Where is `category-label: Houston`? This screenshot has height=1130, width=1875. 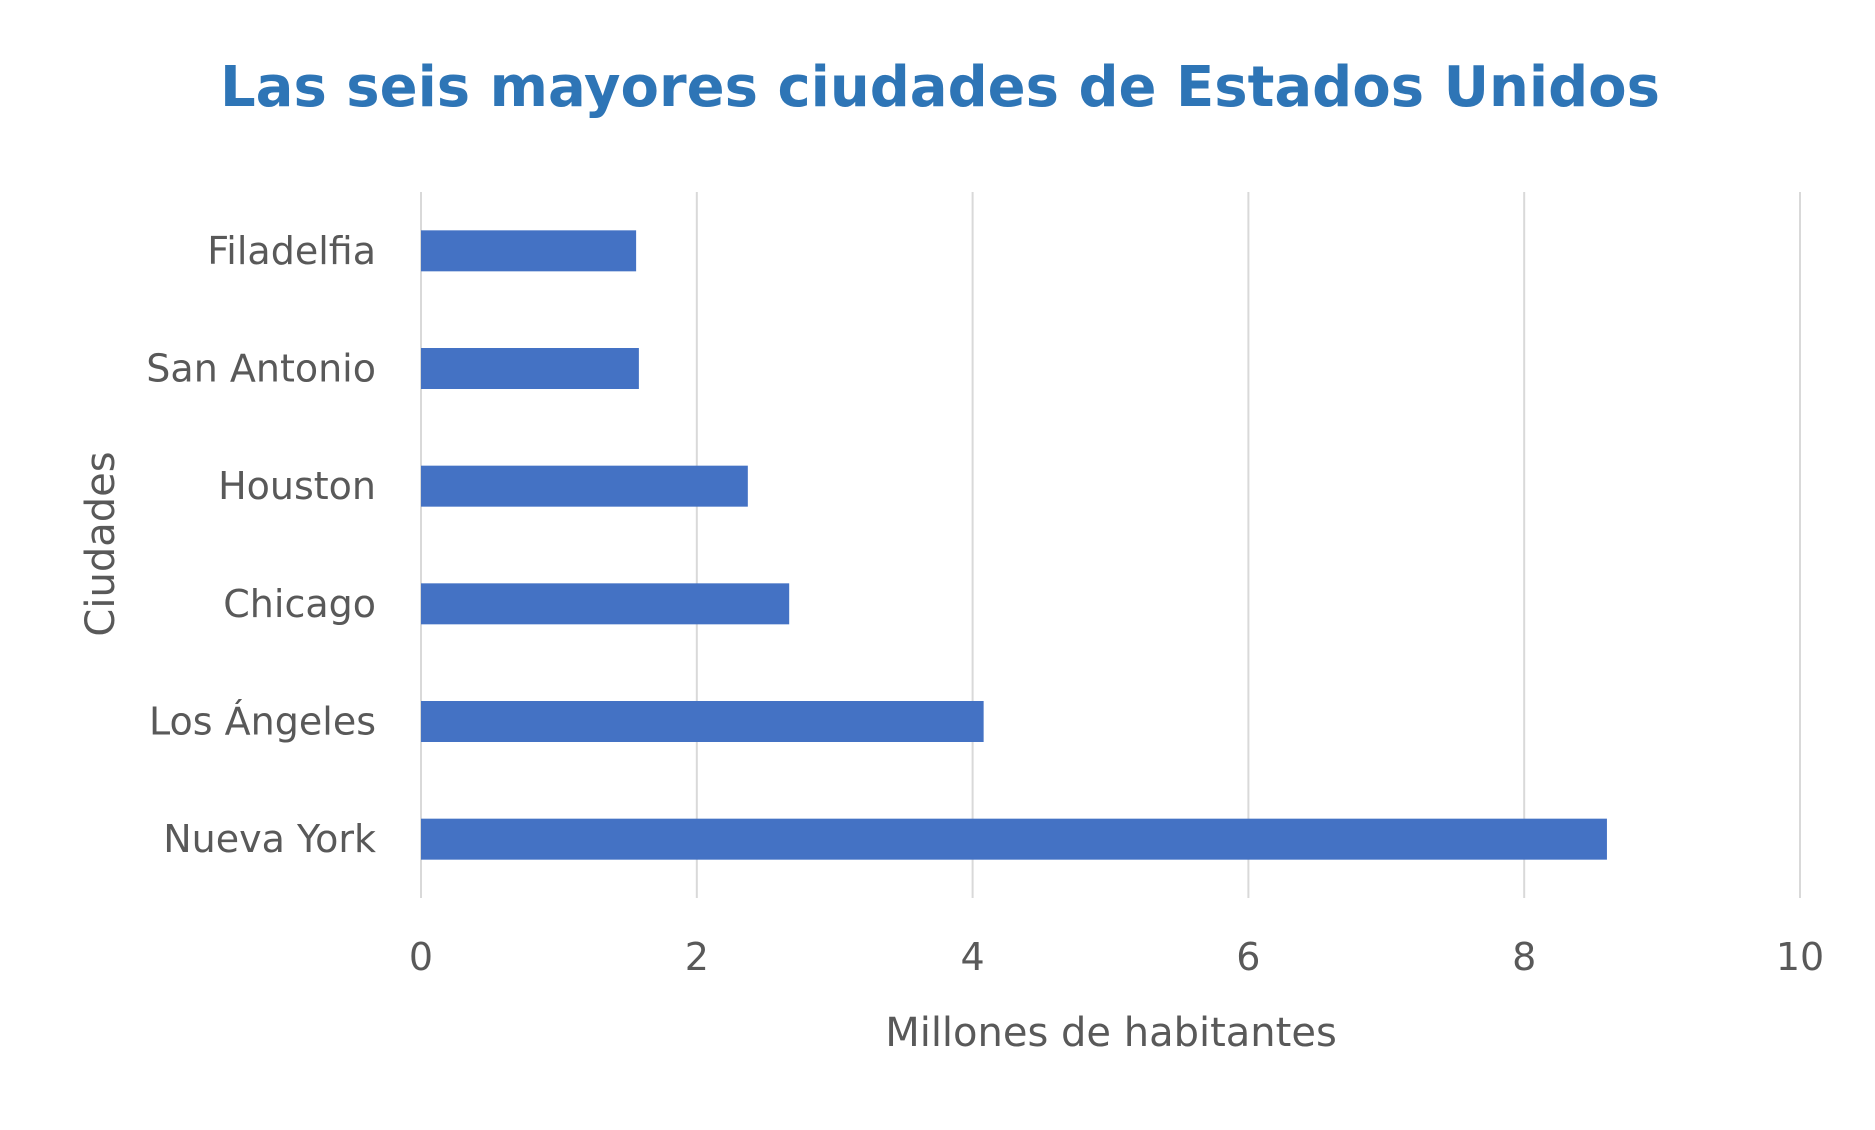
category-label: Houston is located at coordinates (297, 486).